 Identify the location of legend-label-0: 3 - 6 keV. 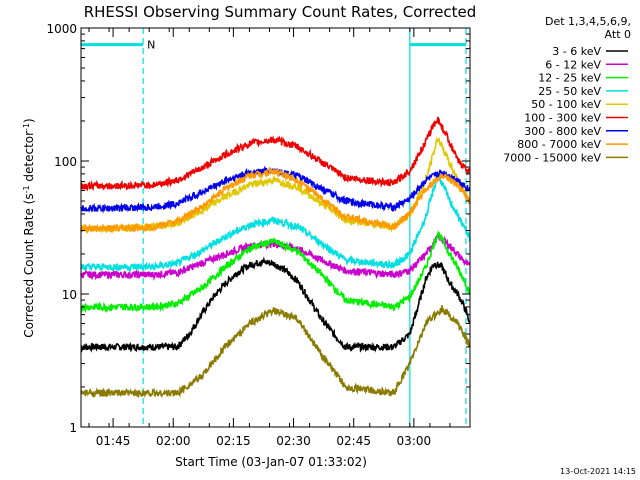
(576, 51).